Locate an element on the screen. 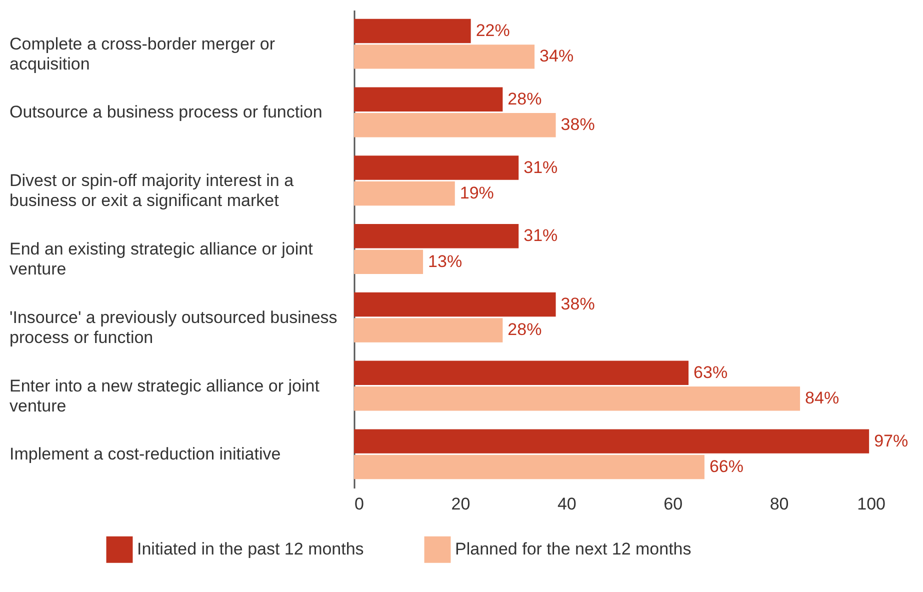 The image size is (923, 592). legend-label: Initiated in the past 12 months is located at coordinates (250, 549).